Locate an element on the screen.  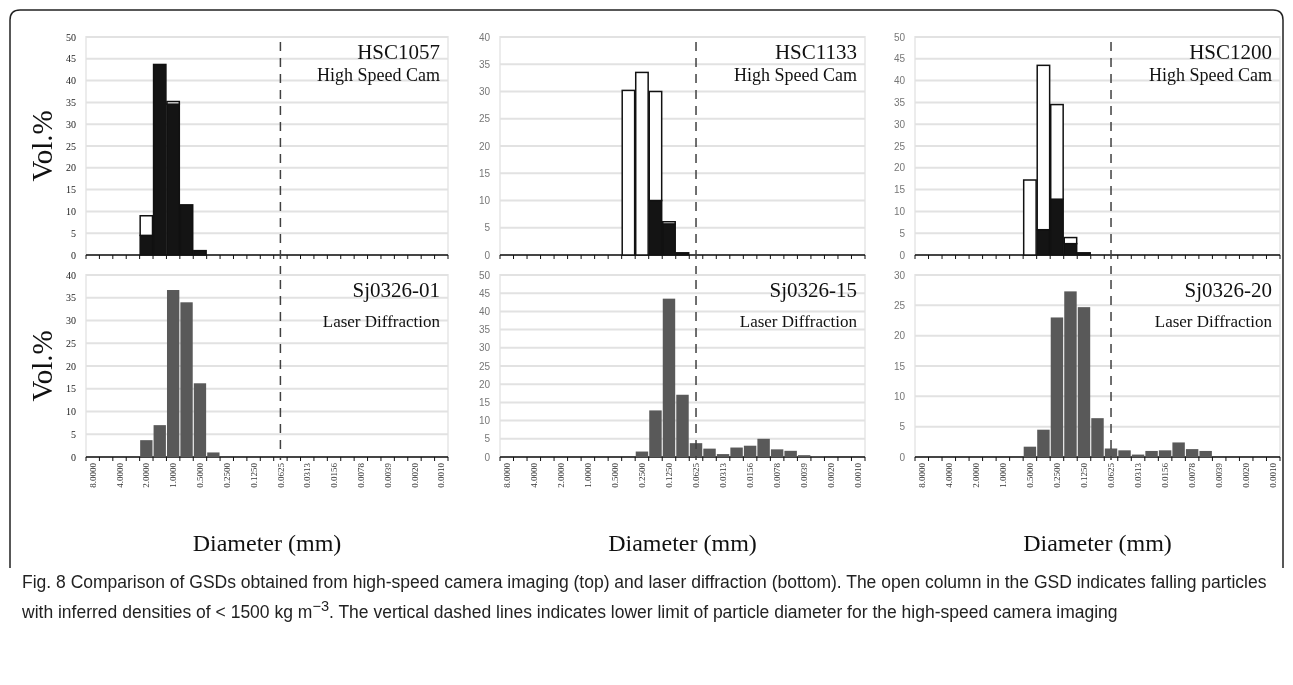
x-tick-label: 0.0020 is located at coordinates (831, 475).